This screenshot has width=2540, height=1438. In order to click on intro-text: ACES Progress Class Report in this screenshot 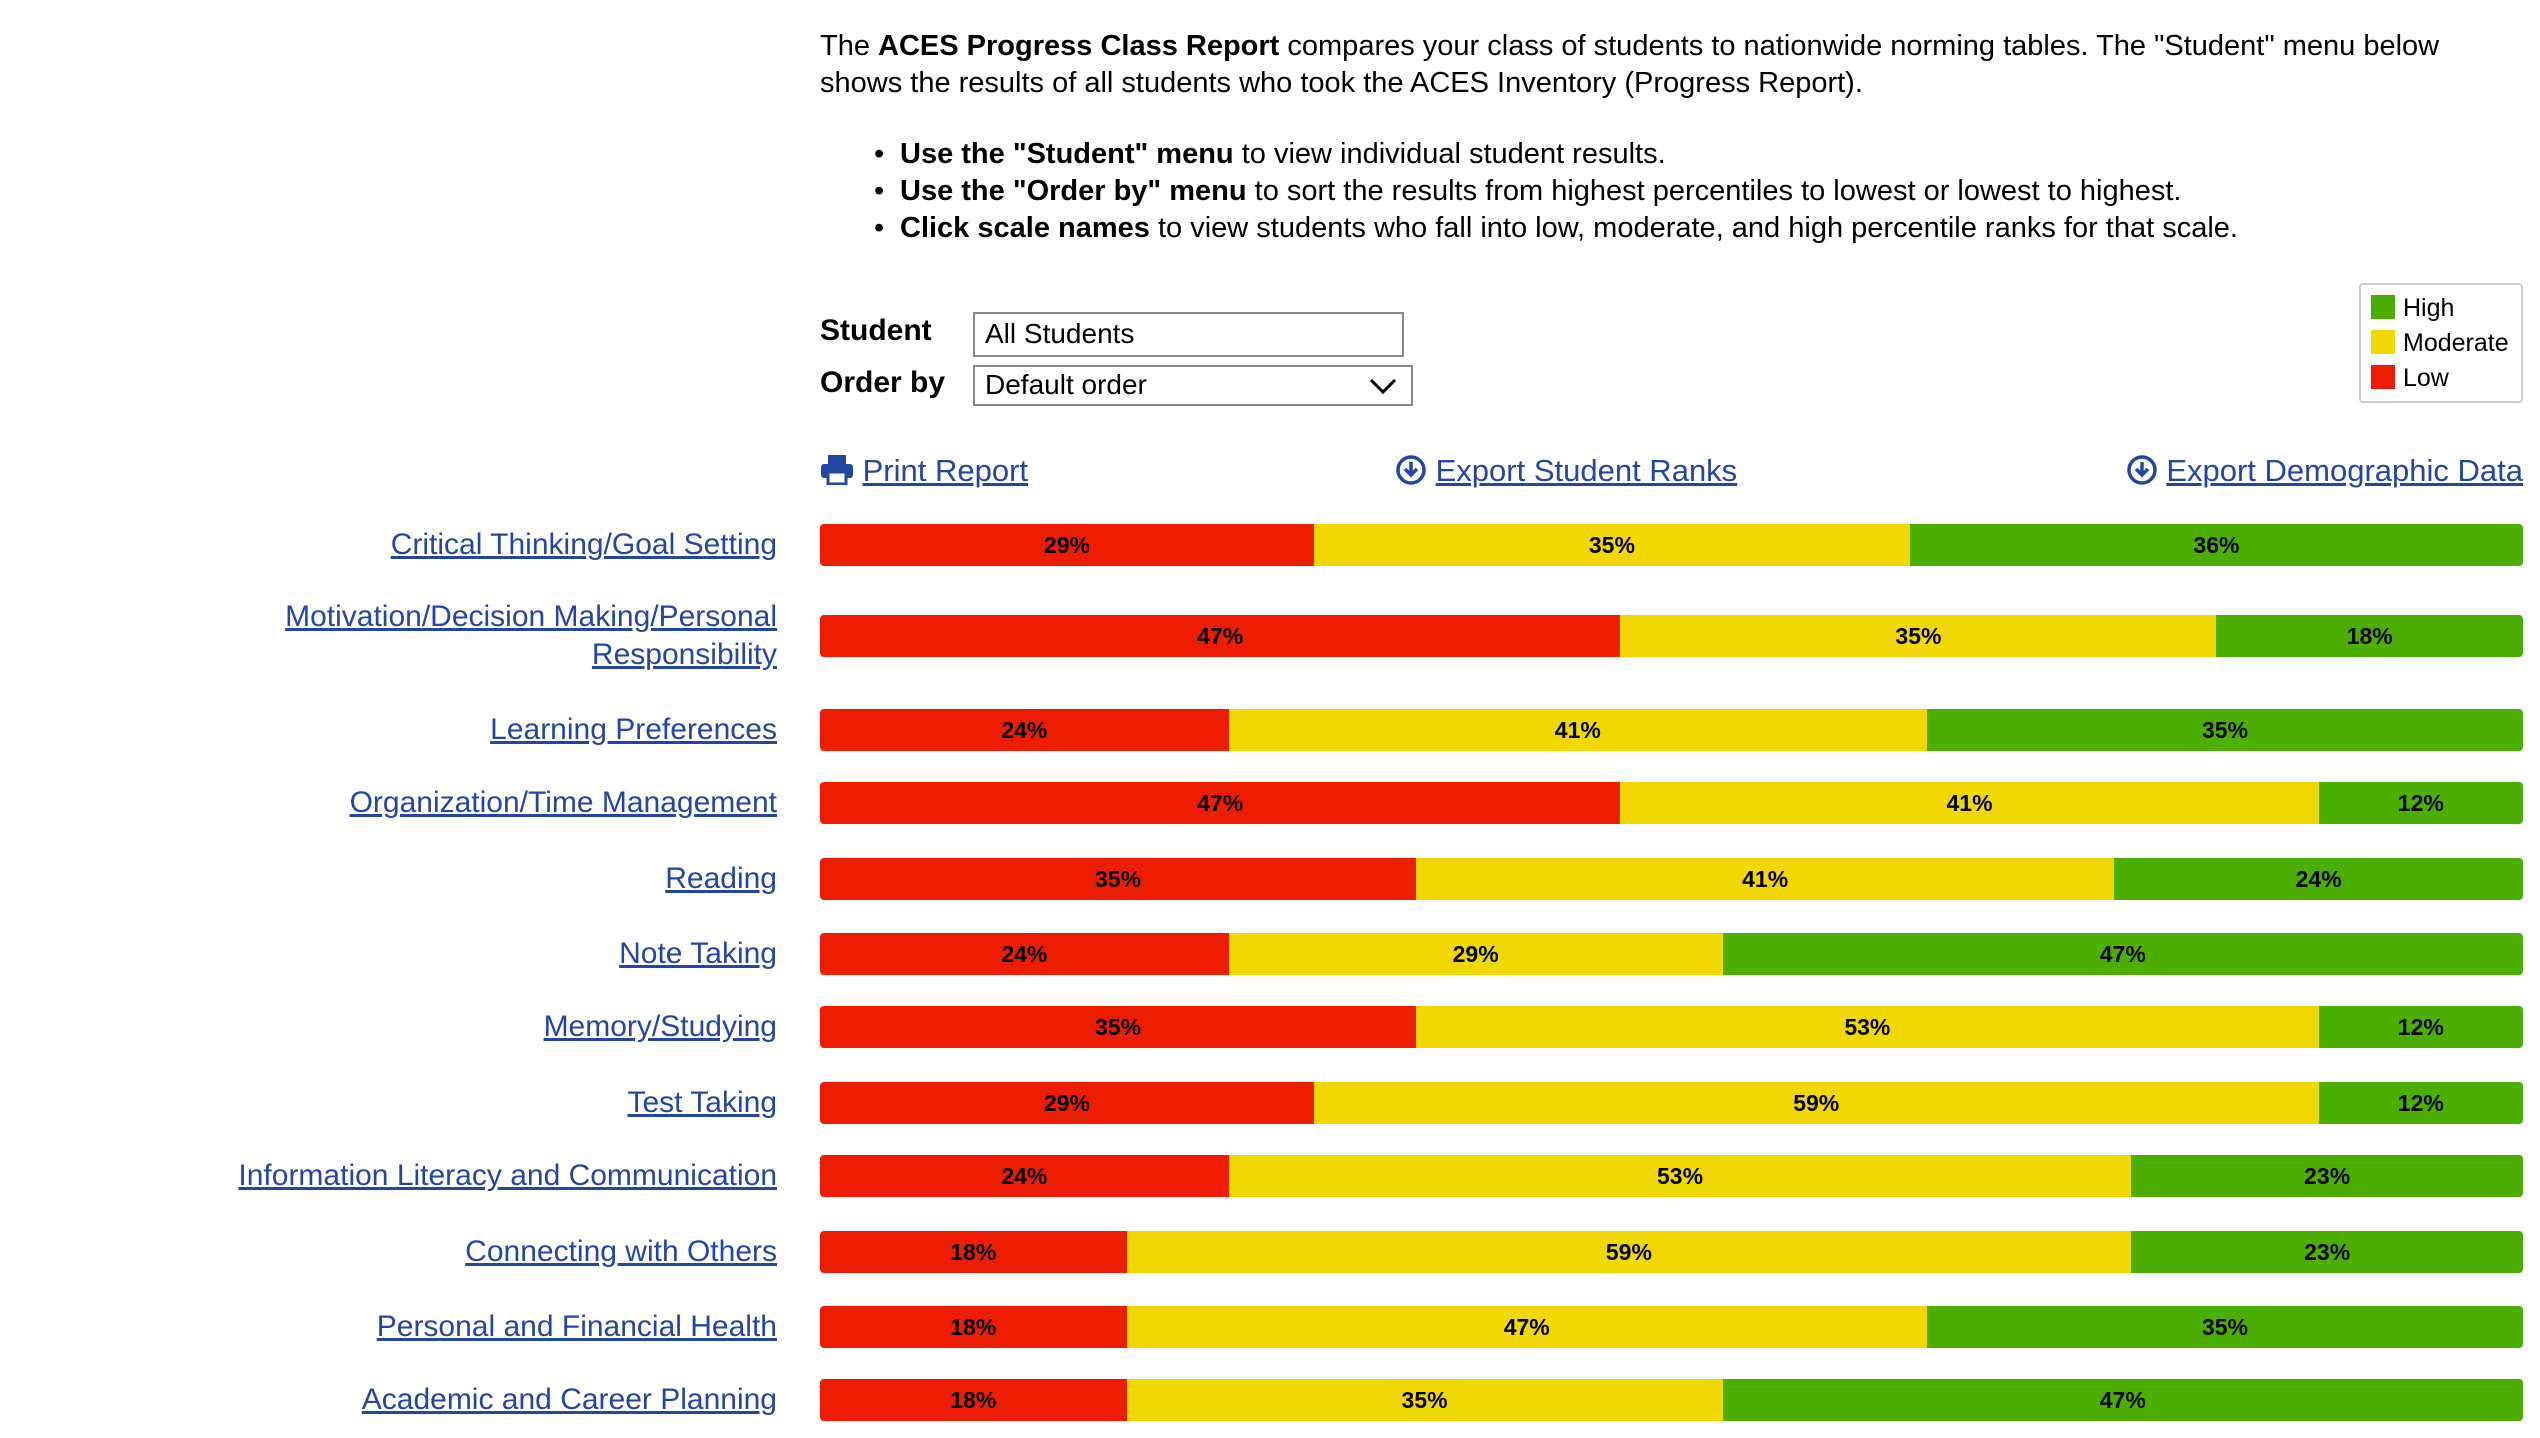, I will do `click(1079, 46)`.